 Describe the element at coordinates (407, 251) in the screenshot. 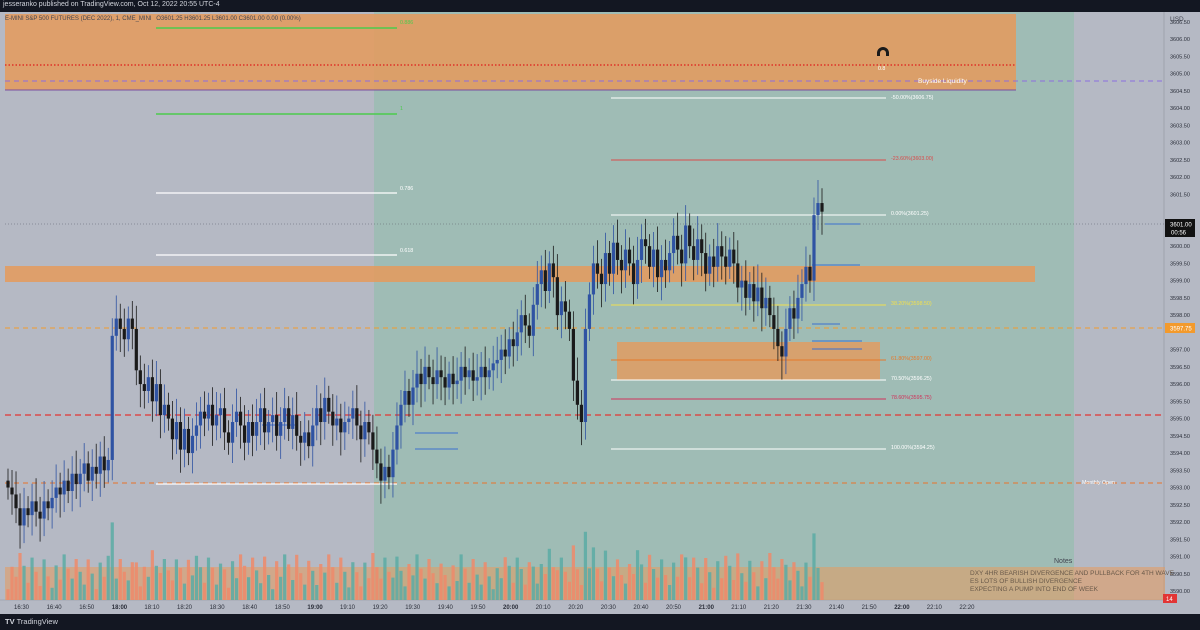

I see `fib-left-0618-label: 0.618` at that location.